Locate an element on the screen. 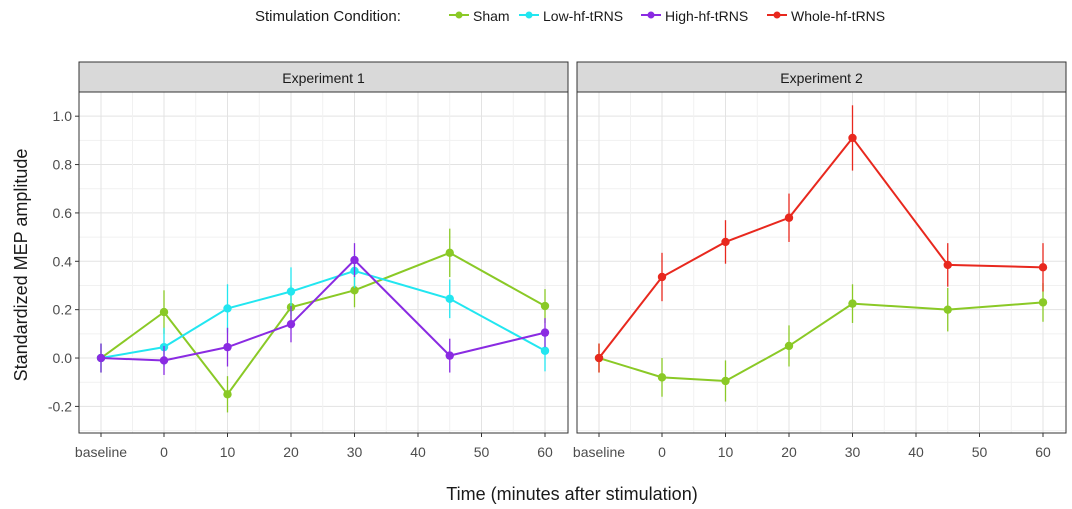  panel-title: Experiment 1 is located at coordinates (323, 78).